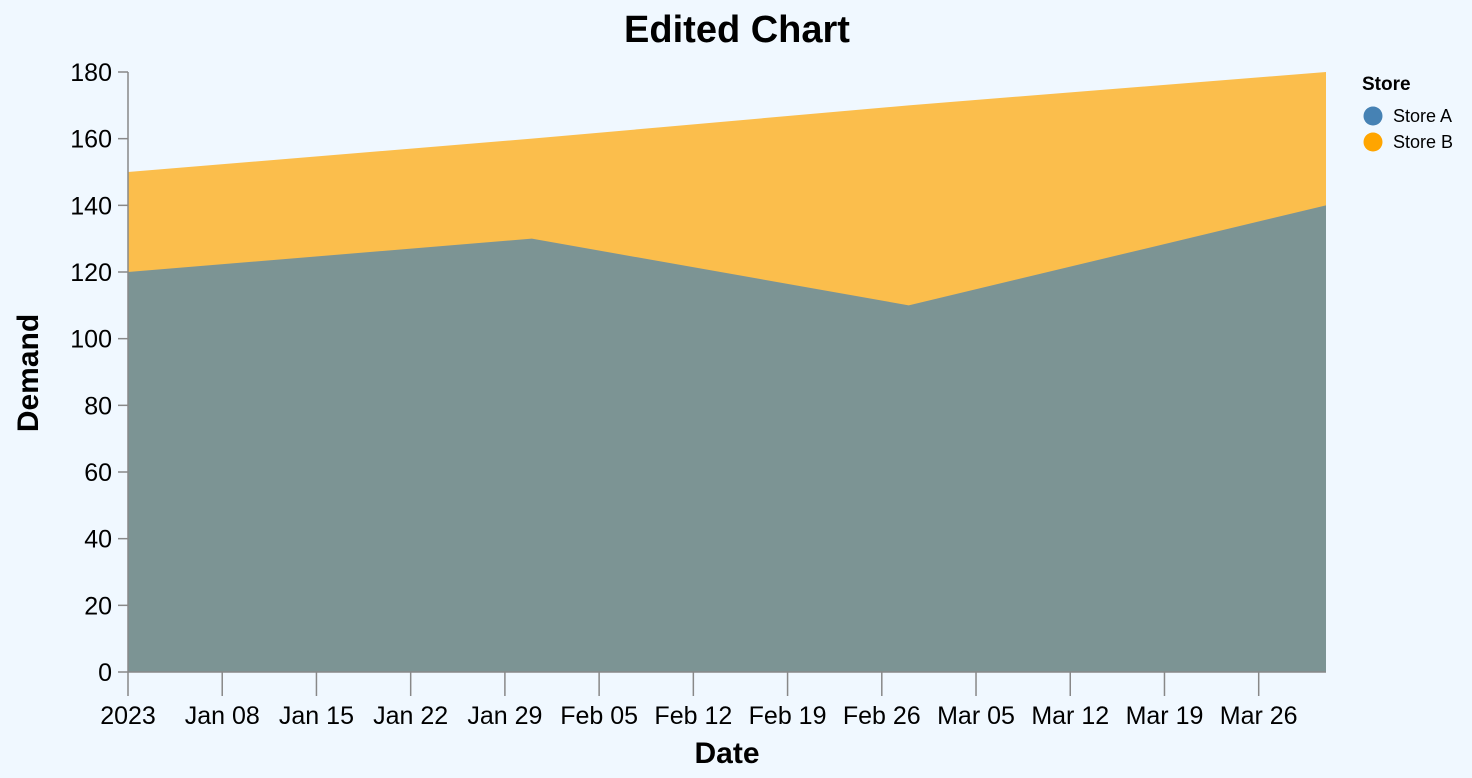  Describe the element at coordinates (91, 206) in the screenshot. I see `y-tick-label: 140` at that location.